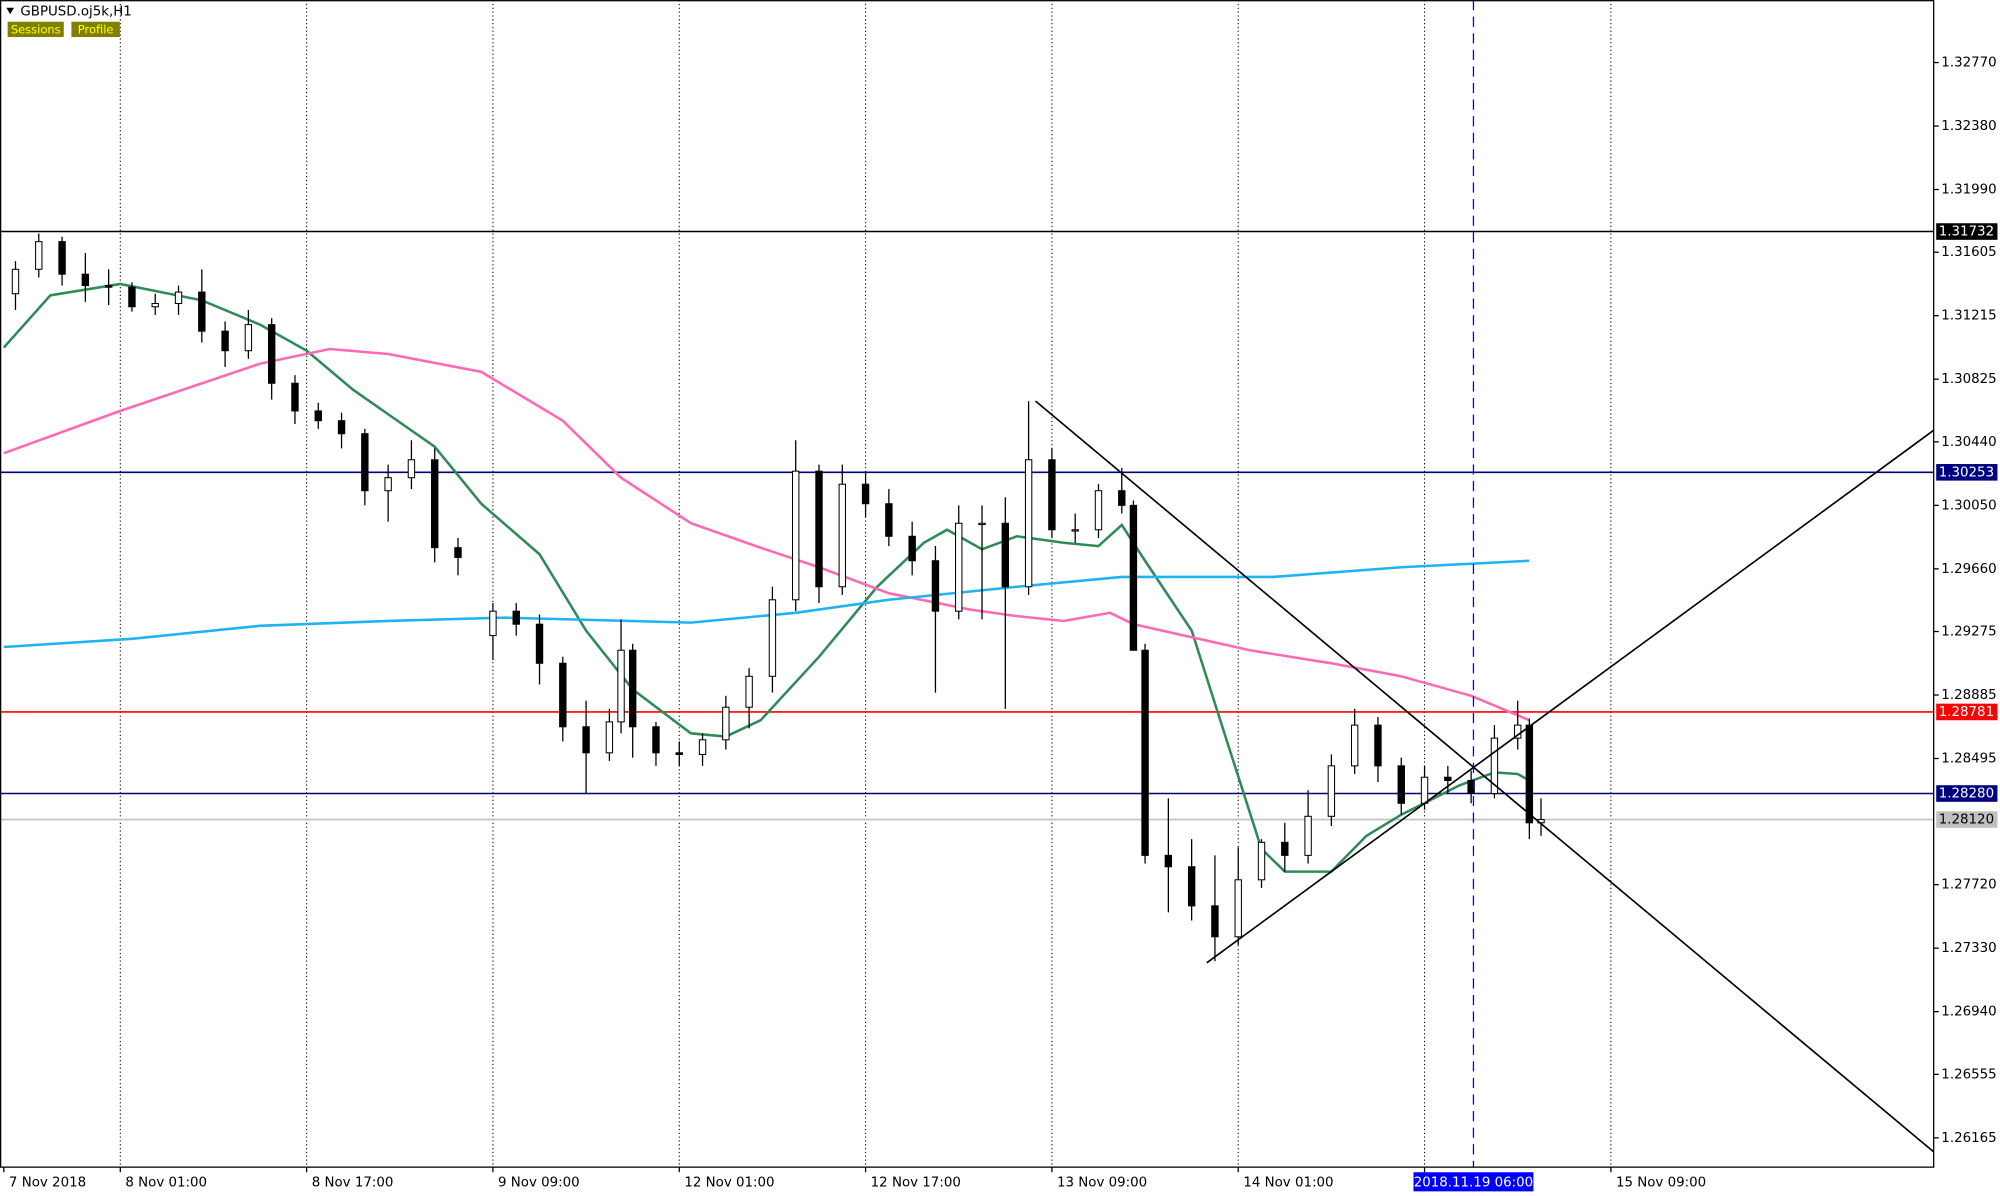 Image resolution: width=2000 pixels, height=1196 pixels. Describe the element at coordinates (1968, 252) in the screenshot. I see `y-tick-label: 1.31605` at that location.